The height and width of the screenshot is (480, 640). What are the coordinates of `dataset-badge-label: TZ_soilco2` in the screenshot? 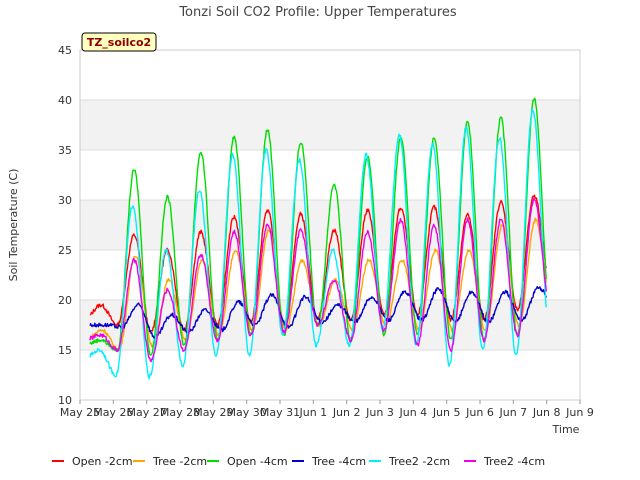 It's located at (119, 42).